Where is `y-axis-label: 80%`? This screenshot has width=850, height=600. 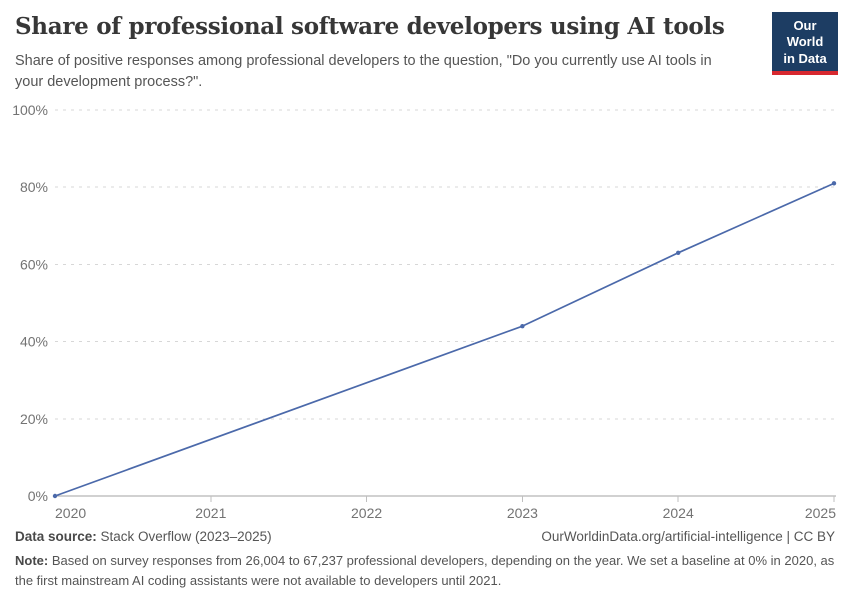
y-axis-label: 80% is located at coordinates (34, 187).